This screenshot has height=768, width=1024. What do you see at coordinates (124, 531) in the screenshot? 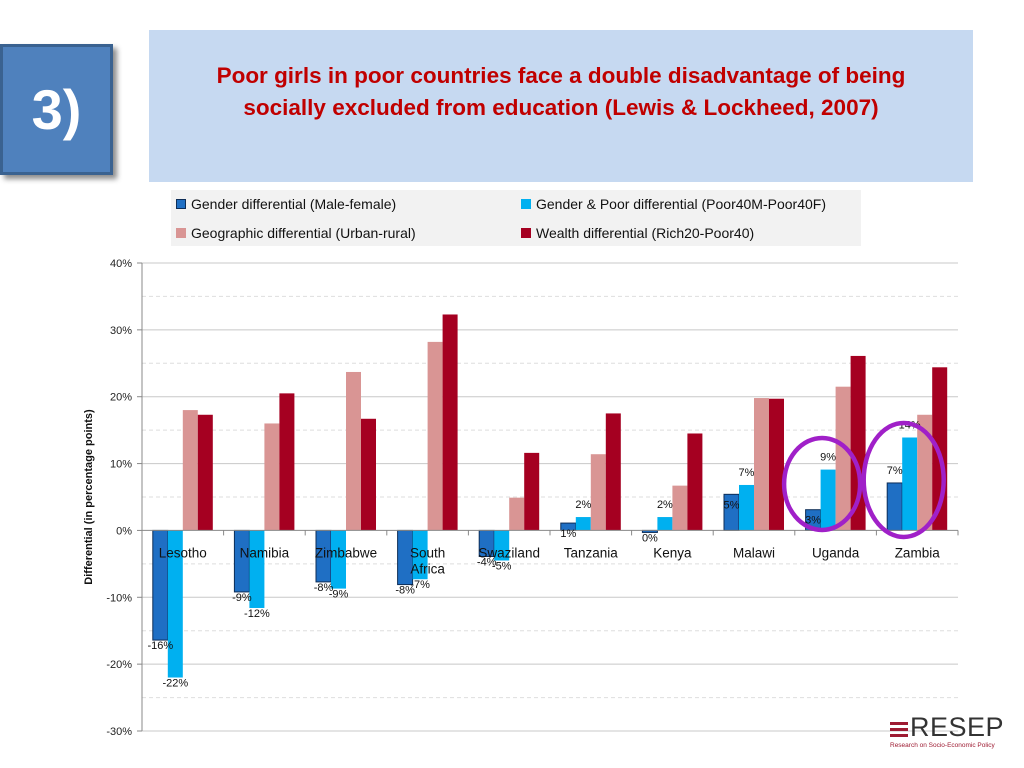
I see `y-tick-label: 0%` at bounding box center [124, 531].